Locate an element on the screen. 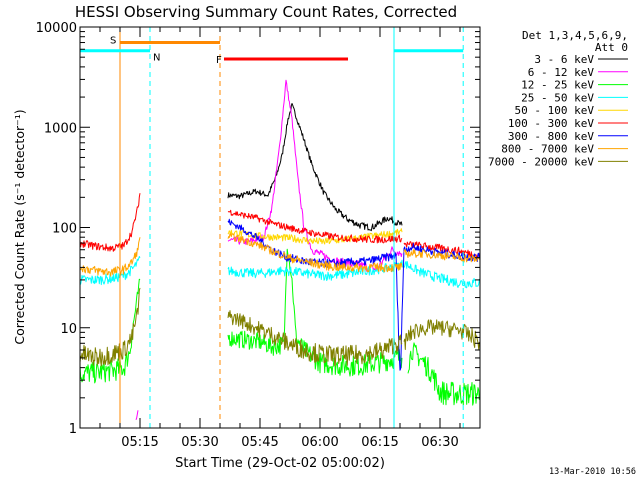 This screenshot has width=640, height=480. y-tick-label-3: 1000 is located at coordinates (60, 128).